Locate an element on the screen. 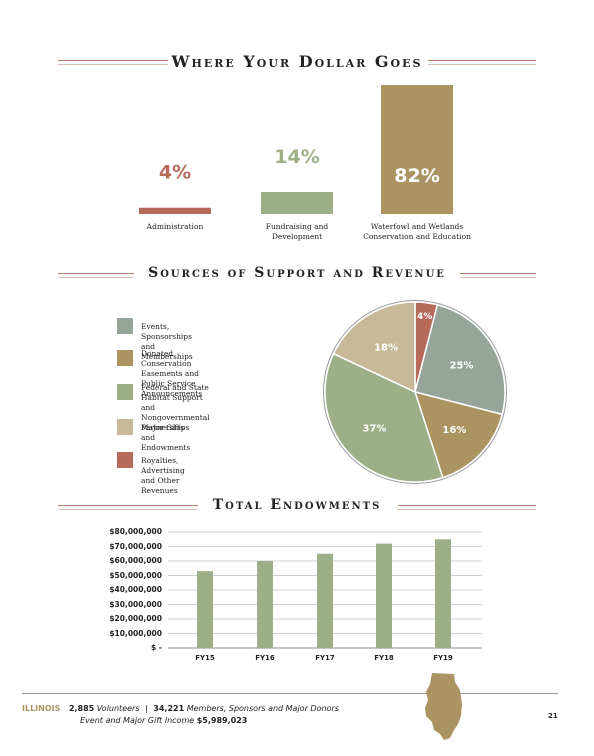 This screenshot has height=756, width=594. endowment-y-tick-0: $ - is located at coordinates (156, 647).